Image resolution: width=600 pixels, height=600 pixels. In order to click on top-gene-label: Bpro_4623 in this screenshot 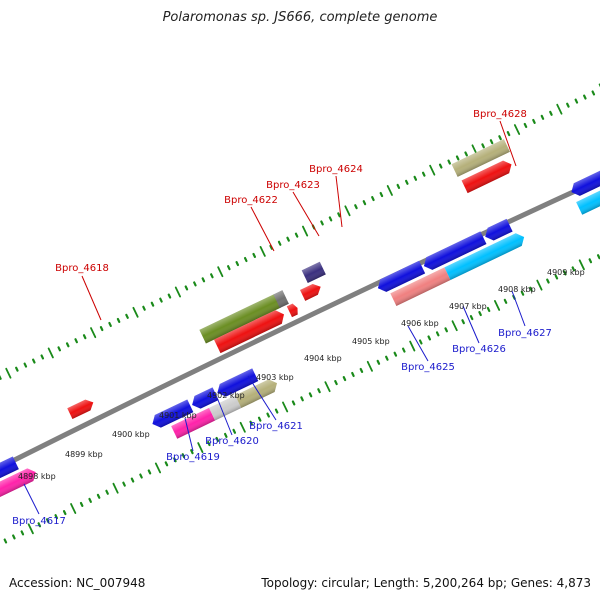, I will do `click(293, 185)`.